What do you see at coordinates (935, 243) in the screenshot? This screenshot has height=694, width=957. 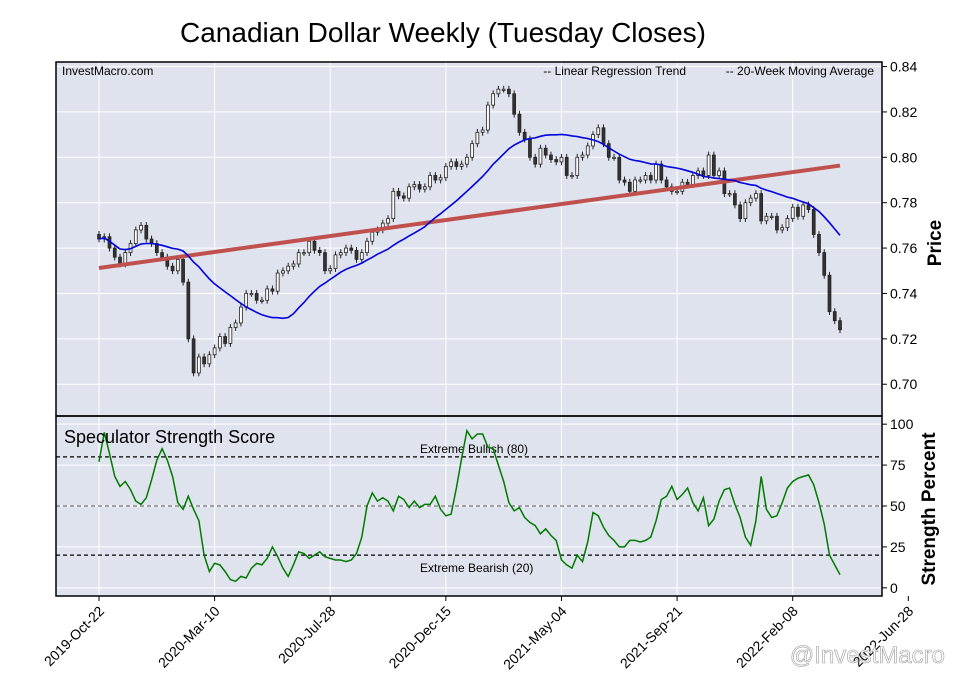 I see `price-axis-label: Price` at bounding box center [935, 243].